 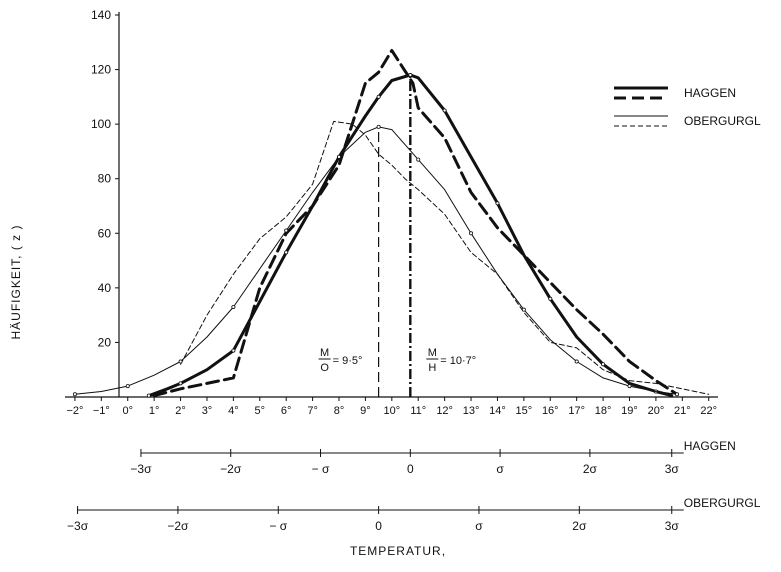 I want to click on reference-label-bottom: O, so click(x=324, y=368).